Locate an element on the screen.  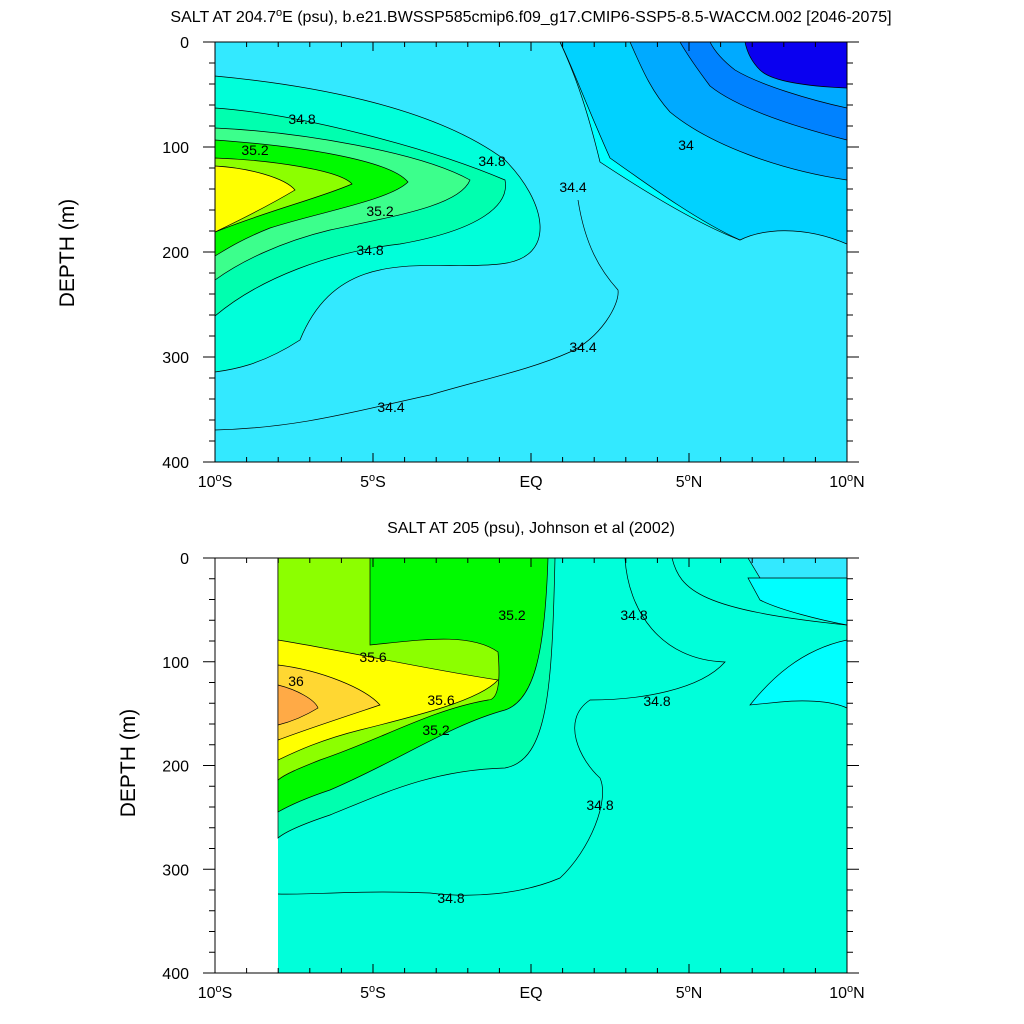
bottom-y-tick-label: 200 is located at coordinates (175, 767).